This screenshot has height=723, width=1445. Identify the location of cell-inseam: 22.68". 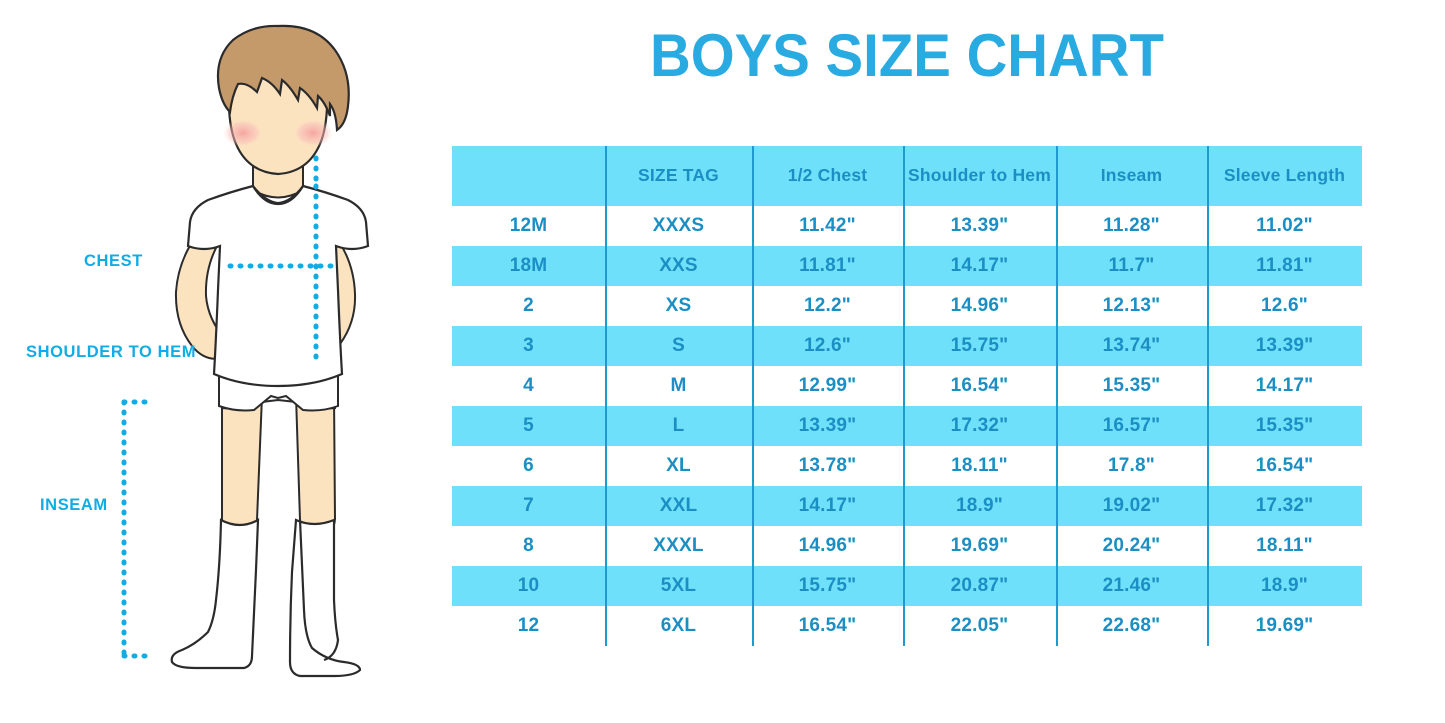
(1131, 626).